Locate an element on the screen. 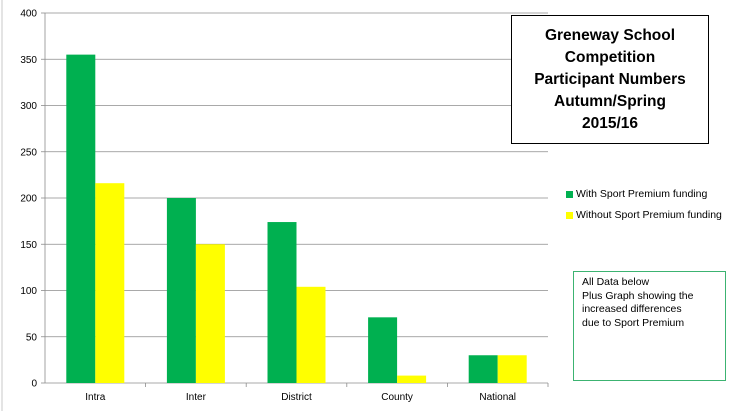 This screenshot has width=729, height=411. y-tick-label: 200 is located at coordinates (28, 199).